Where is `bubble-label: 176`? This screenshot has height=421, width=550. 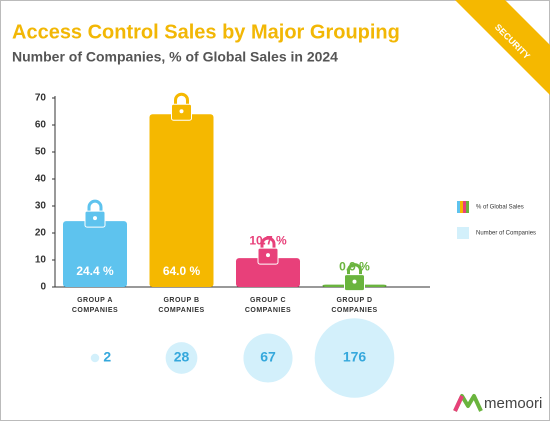
bubble-label: 176 is located at coordinates (355, 357).